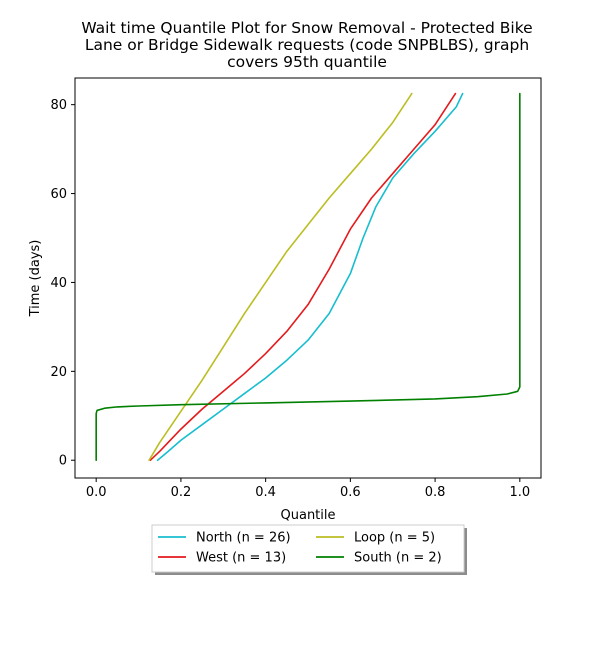 This screenshot has height=650, width=600. I want to click on y-tick-label: 20, so click(58, 372).